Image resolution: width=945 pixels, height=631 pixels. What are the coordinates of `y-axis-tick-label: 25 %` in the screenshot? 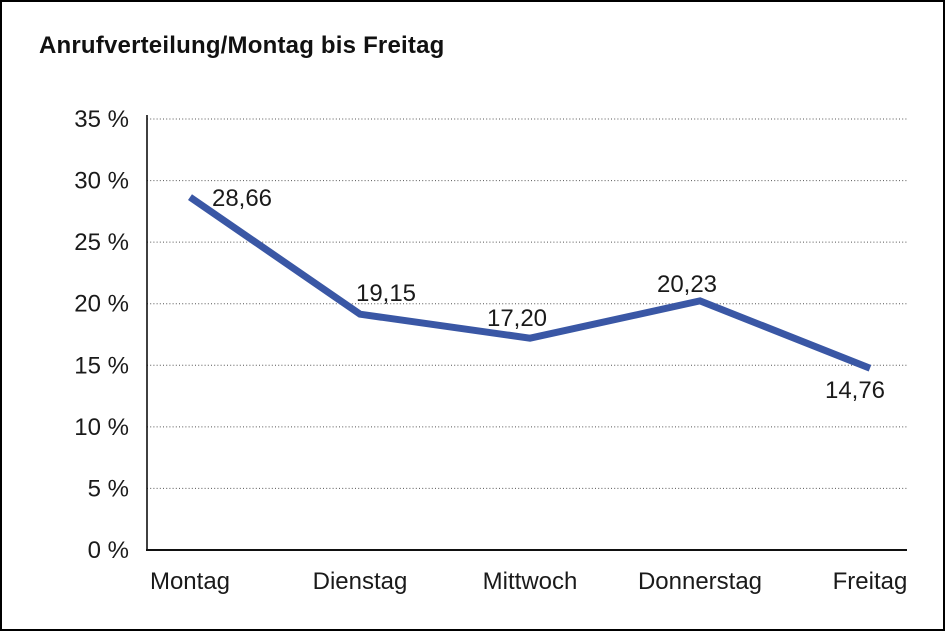 It's located at (101, 242).